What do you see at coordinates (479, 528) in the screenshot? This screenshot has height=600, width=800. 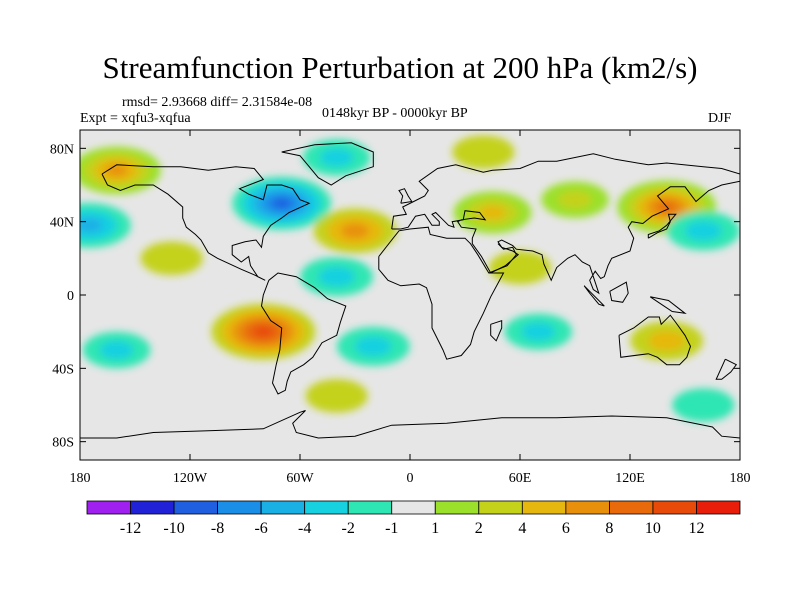 I see `colorbar-label: 2` at bounding box center [479, 528].